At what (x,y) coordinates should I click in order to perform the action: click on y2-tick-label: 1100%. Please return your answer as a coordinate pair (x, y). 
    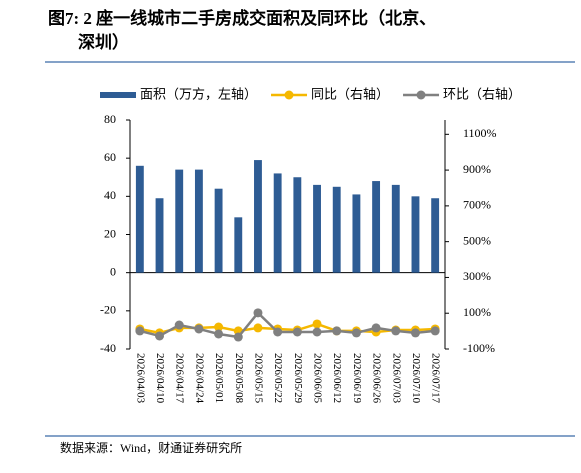
    Looking at the image, I should click on (480, 133).